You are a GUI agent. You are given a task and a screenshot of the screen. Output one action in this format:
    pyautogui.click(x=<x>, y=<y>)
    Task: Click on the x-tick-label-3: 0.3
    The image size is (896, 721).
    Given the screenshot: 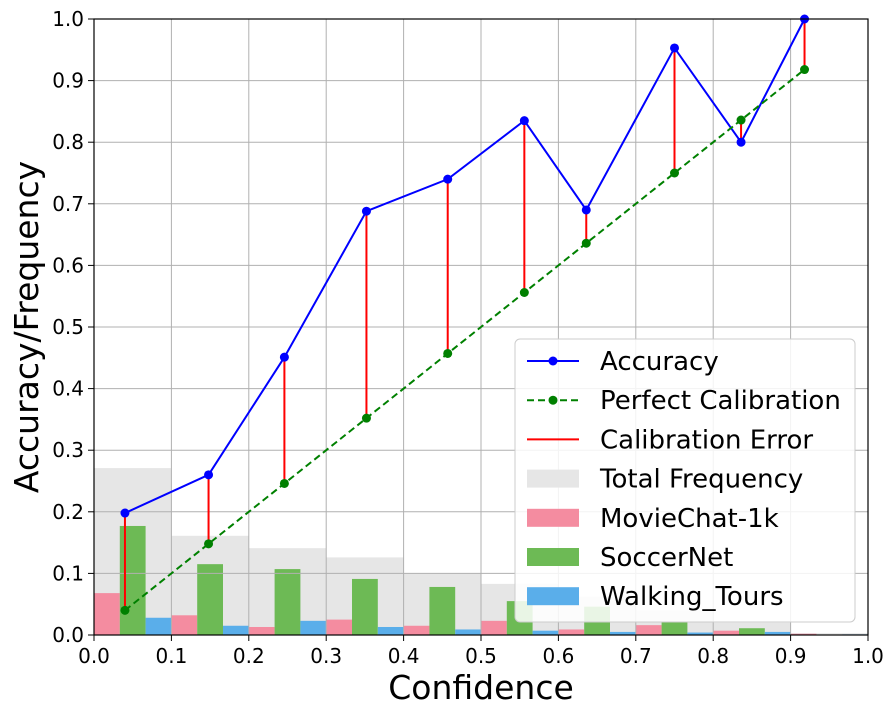 What is the action you would take?
    pyautogui.click(x=326, y=656)
    